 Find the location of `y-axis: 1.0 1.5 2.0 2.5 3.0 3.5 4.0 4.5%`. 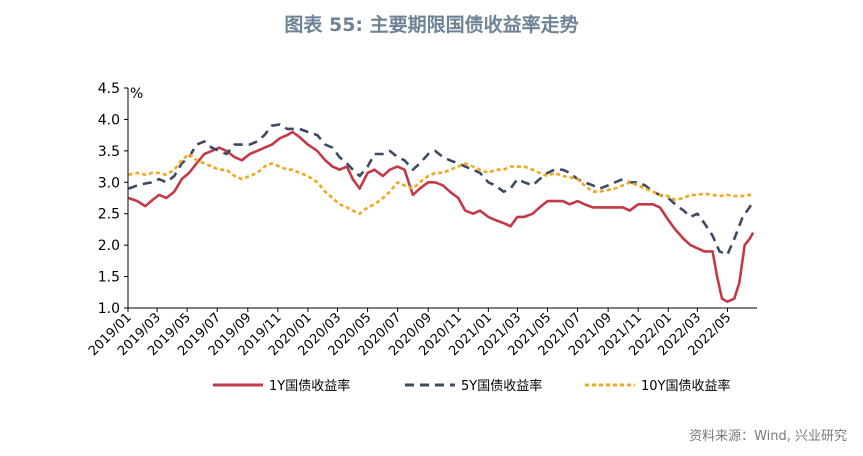

y-axis: 1.0 1.5 2.0 2.5 3.0 3.5 4.0 4.5% is located at coordinates (121, 199).